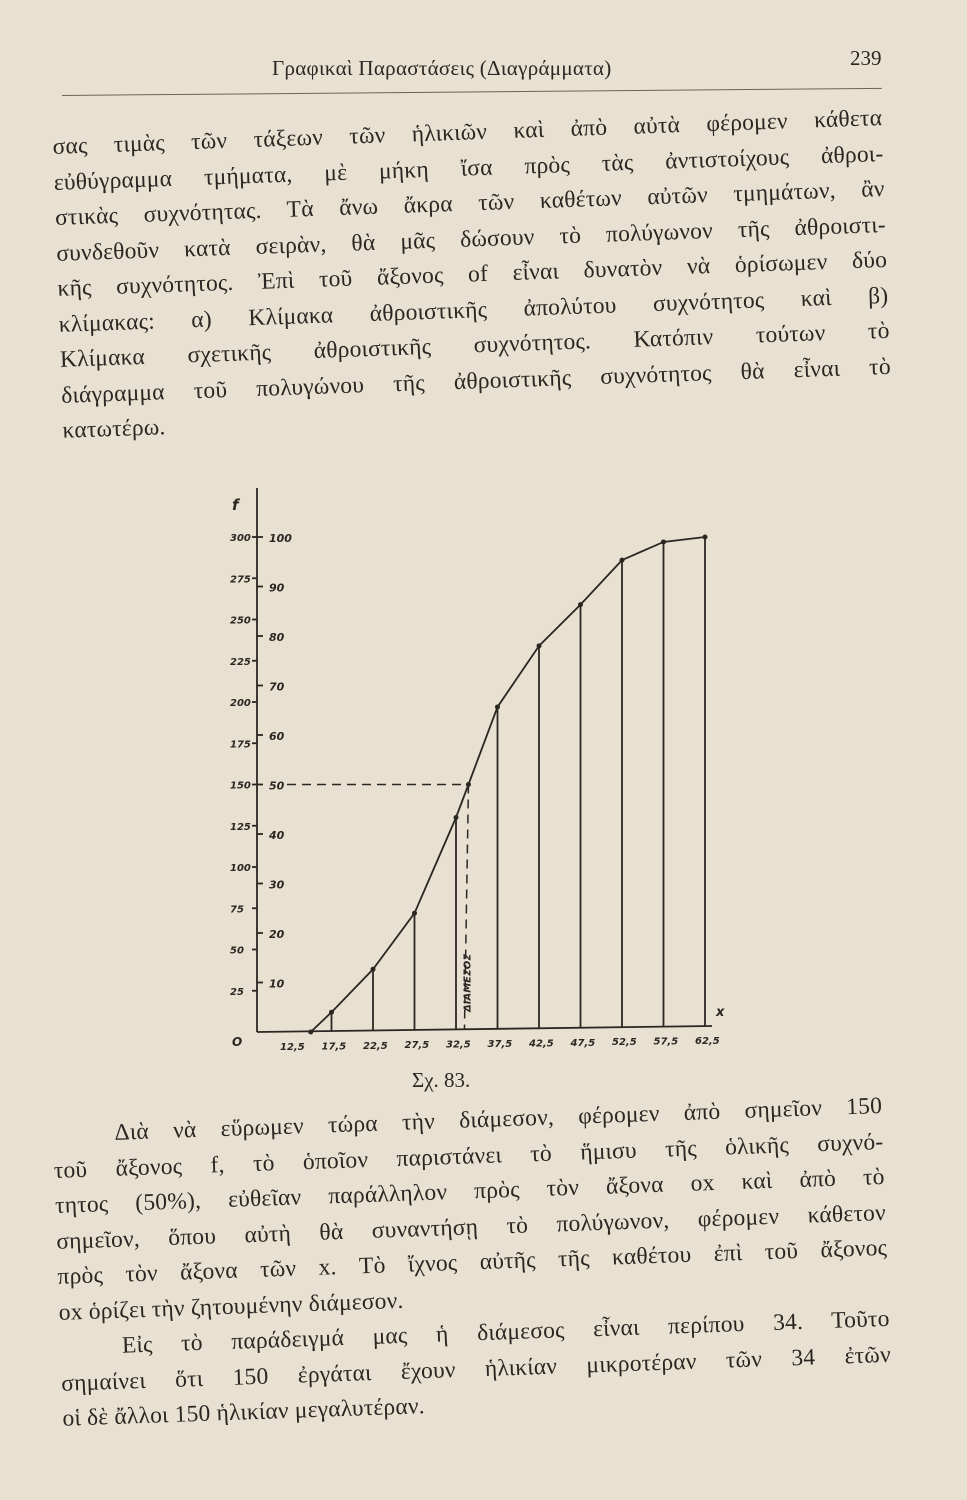 The height and width of the screenshot is (1500, 967). Describe the element at coordinates (277, 736) in the screenshot. I see `y-tick-label-relative: 60` at that location.